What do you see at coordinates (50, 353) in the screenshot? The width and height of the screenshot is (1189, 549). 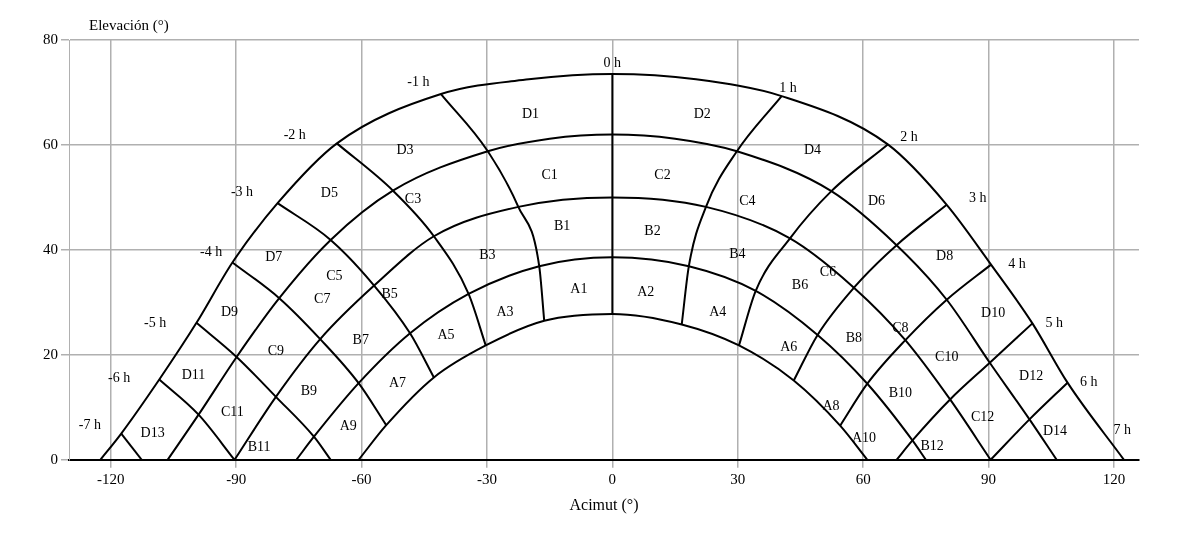 I see `y-tick-label: 20` at bounding box center [50, 353].